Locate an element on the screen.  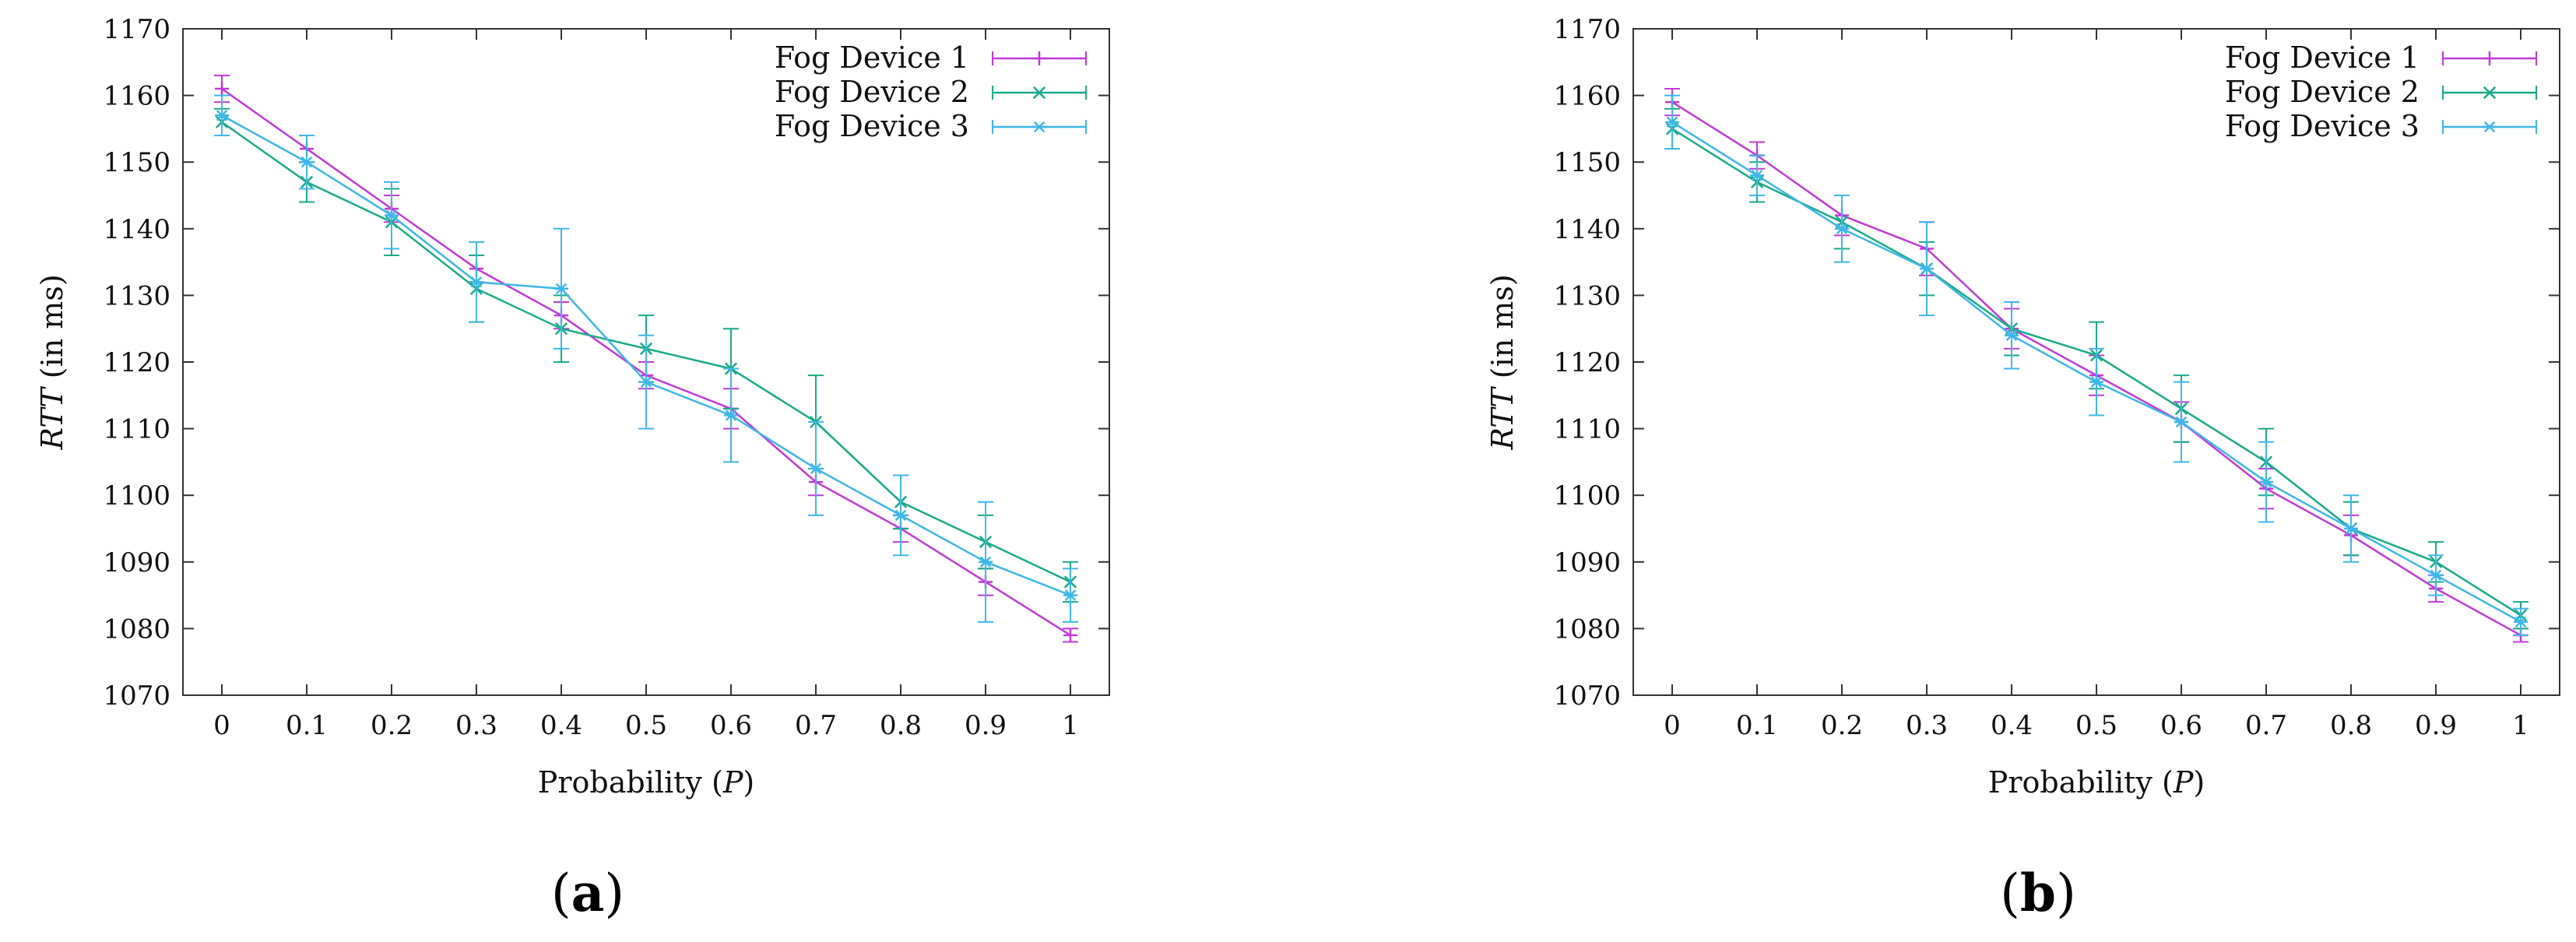
panel-caption: (a) is located at coordinates (587, 893).